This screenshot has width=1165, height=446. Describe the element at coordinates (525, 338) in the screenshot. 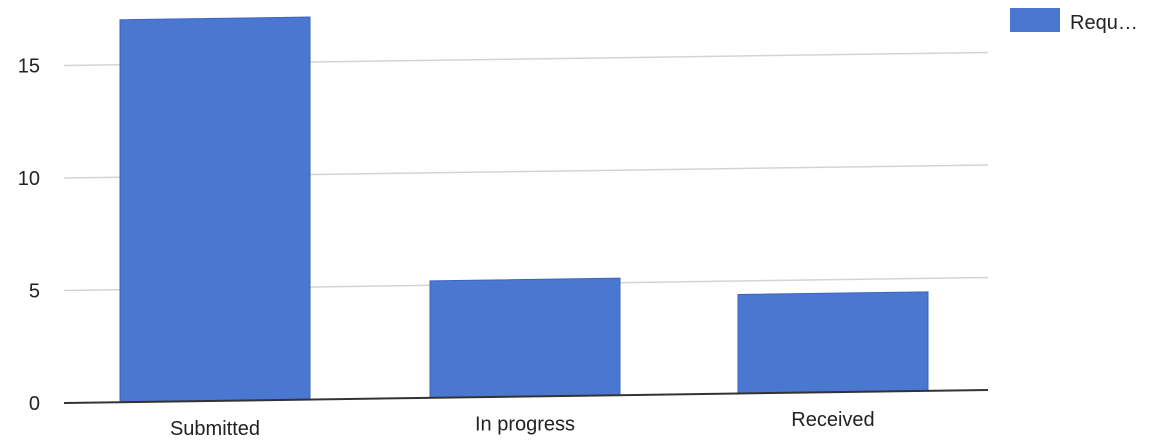

I see `bar-in-progress` at that location.